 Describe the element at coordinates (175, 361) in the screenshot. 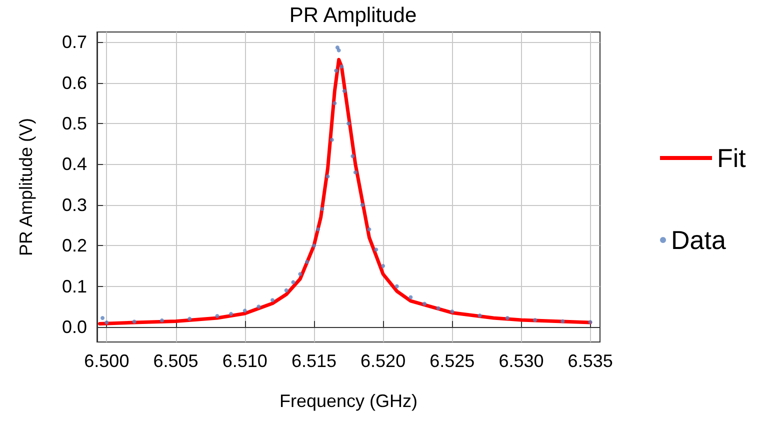

I see `x-tick-label: 6.505` at that location.